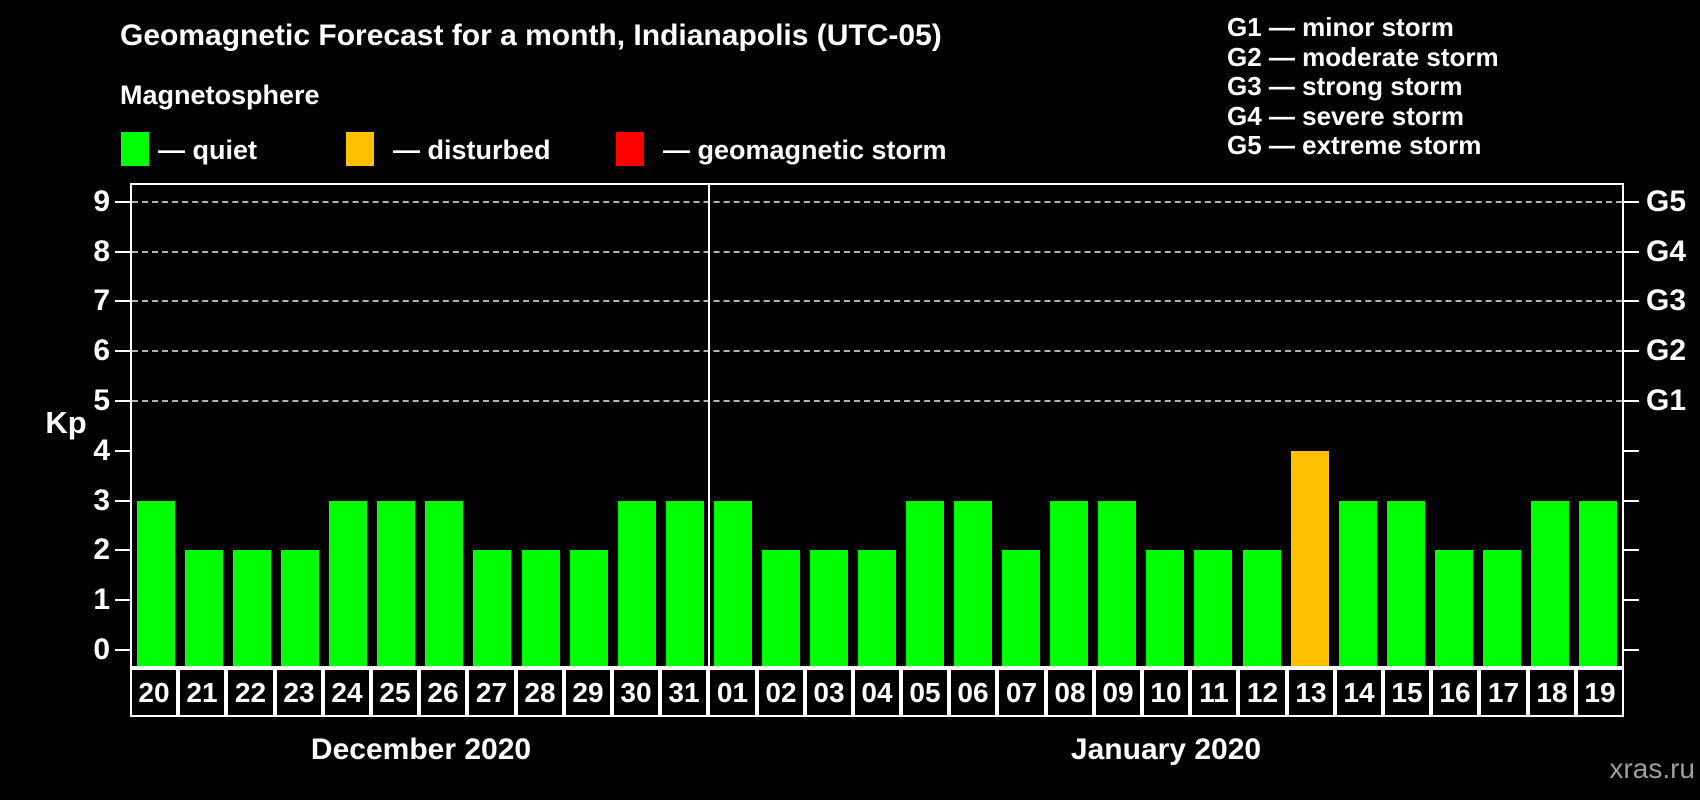 The width and height of the screenshot is (1700, 800). Describe the element at coordinates (1359, 692) in the screenshot. I see `day-label-14-m1: 14` at that location.